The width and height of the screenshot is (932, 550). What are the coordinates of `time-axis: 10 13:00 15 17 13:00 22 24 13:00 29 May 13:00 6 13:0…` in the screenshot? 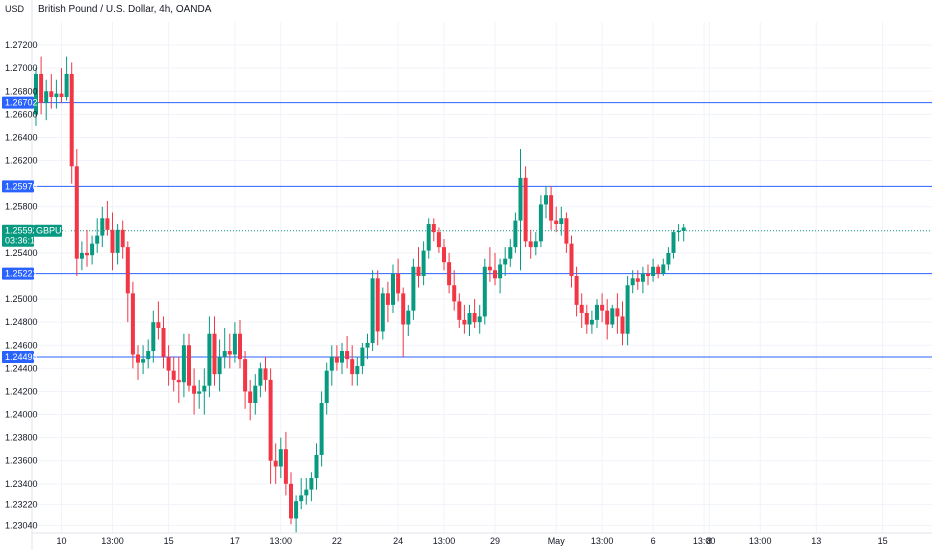 It's located at (471, 541).